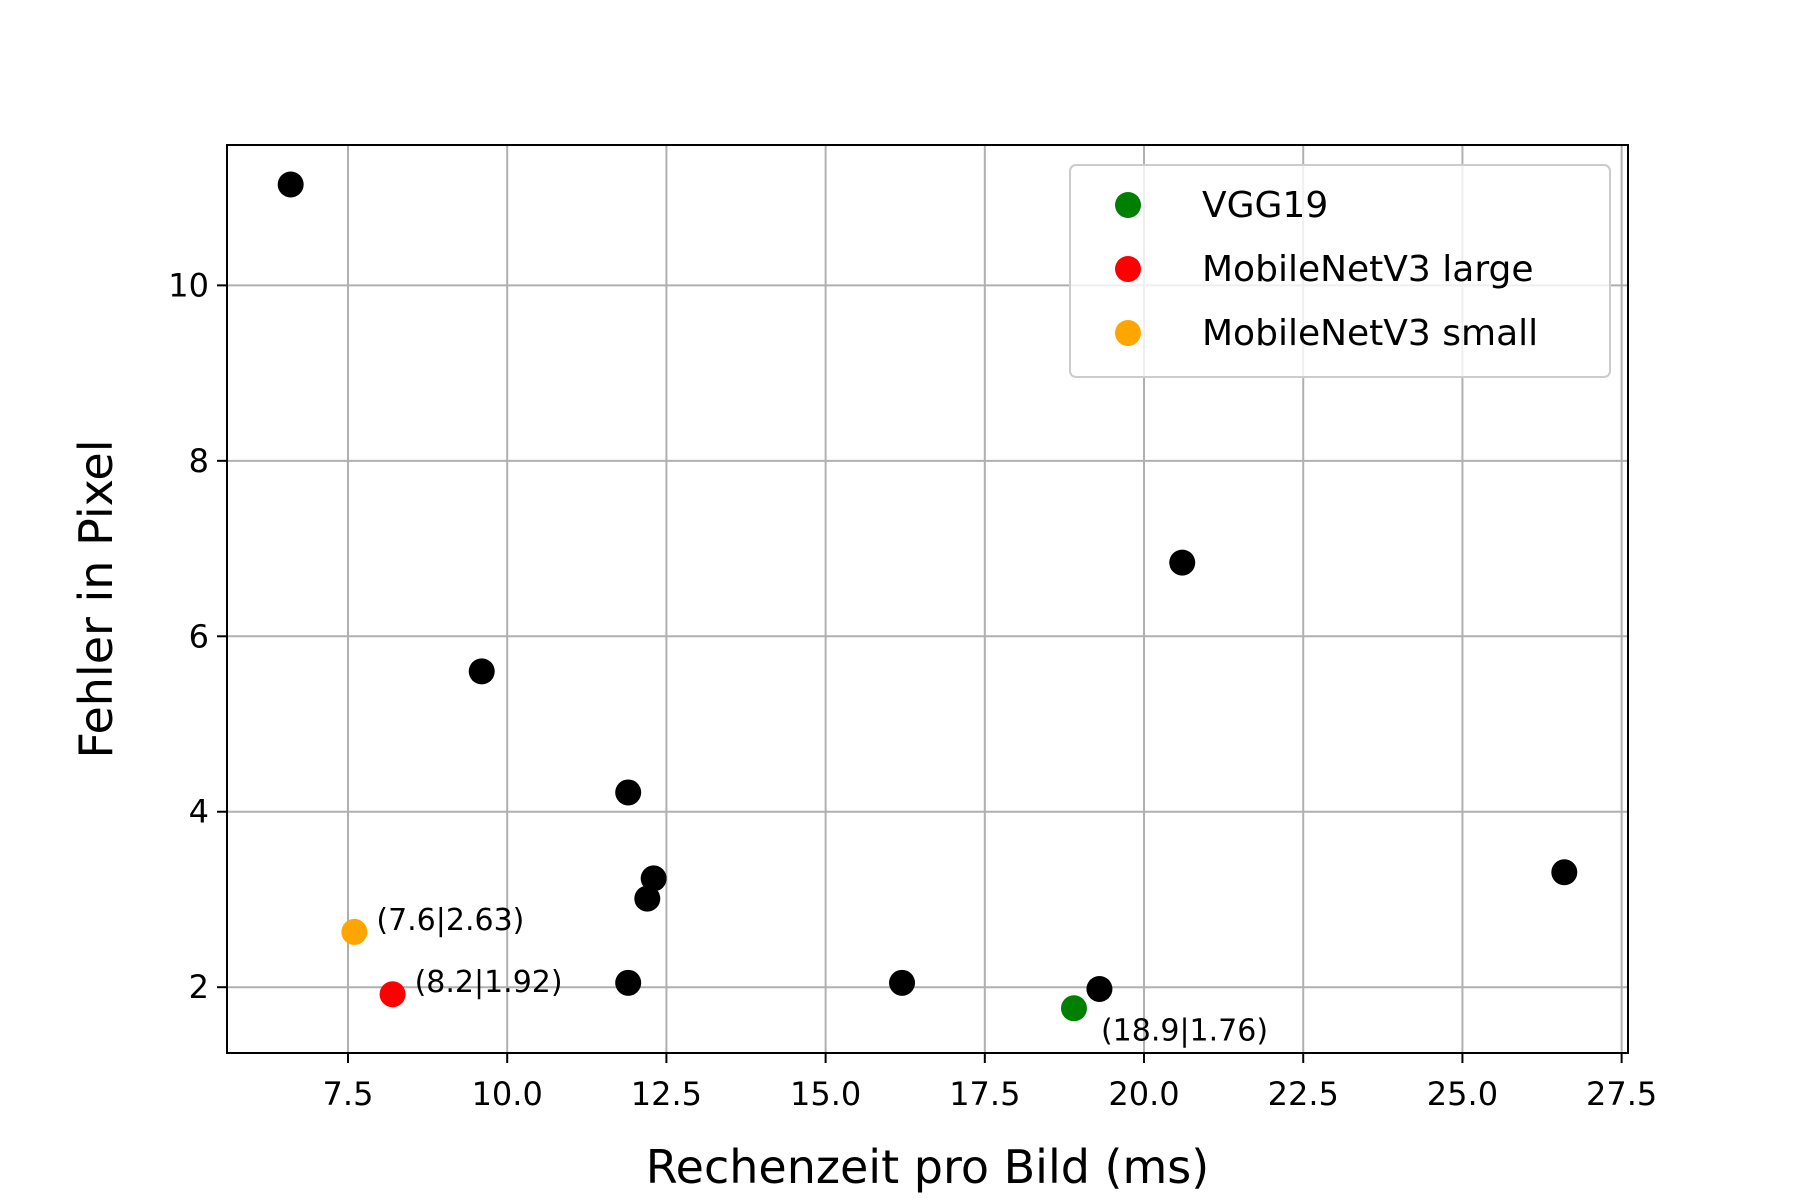 Image resolution: width=1800 pixels, height=1200 pixels. Describe the element at coordinates (188, 285) in the screenshot. I see `y-tick-label: 10` at that location.